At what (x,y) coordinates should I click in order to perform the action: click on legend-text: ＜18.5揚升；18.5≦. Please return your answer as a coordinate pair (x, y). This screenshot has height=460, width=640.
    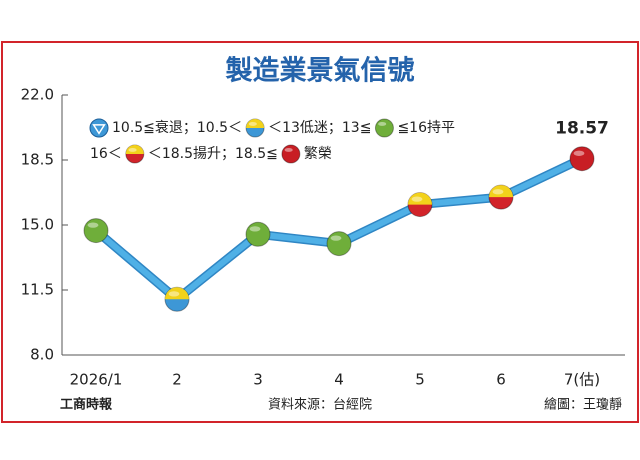
    Looking at the image, I should click on (213, 153).